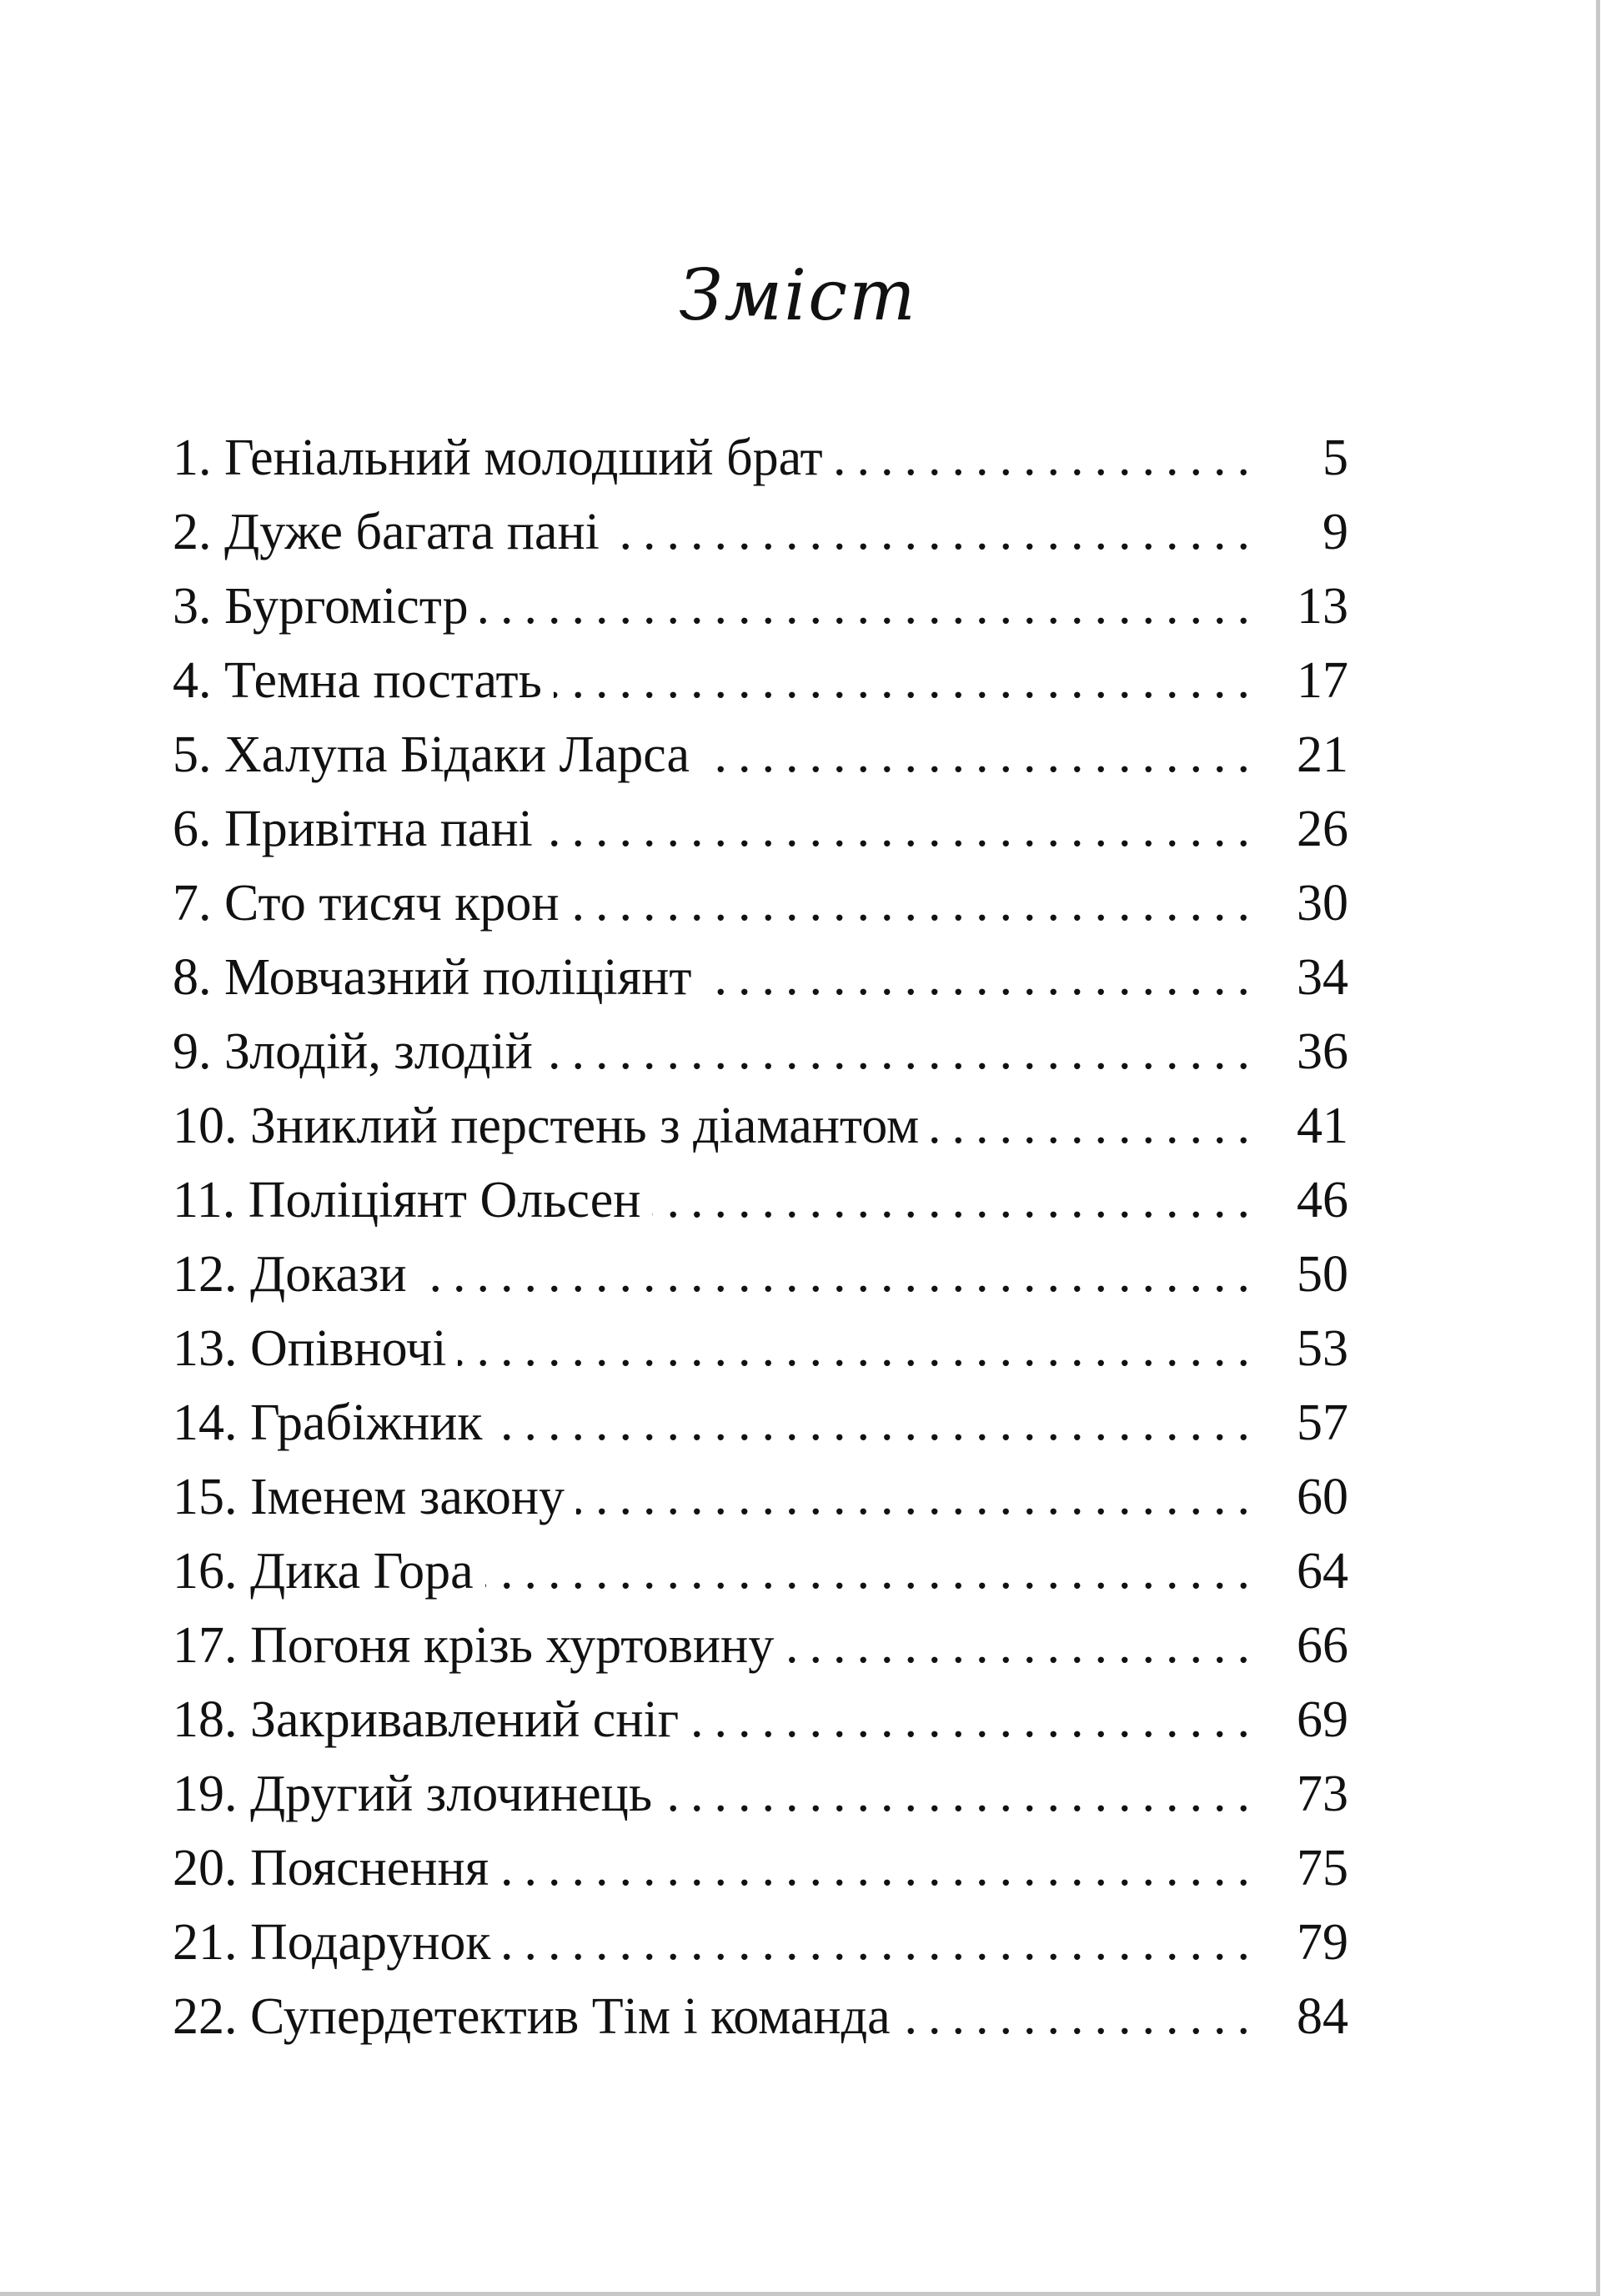 The image size is (1601, 2296). What do you see at coordinates (357, 681) in the screenshot?
I see `toc-entry-title: 4. Темна постать` at bounding box center [357, 681].